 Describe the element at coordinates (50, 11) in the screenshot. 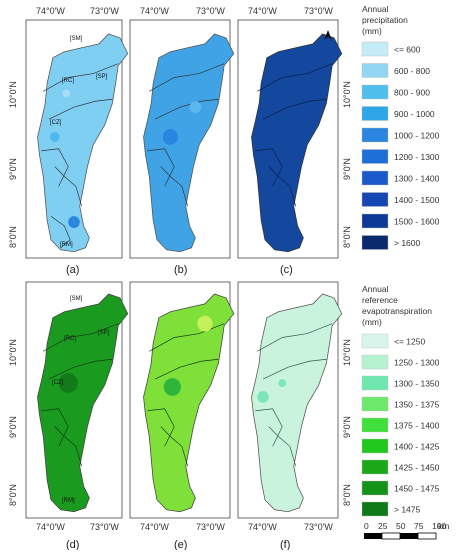

I see `top-lon-label-1: 74°0'W` at that location.